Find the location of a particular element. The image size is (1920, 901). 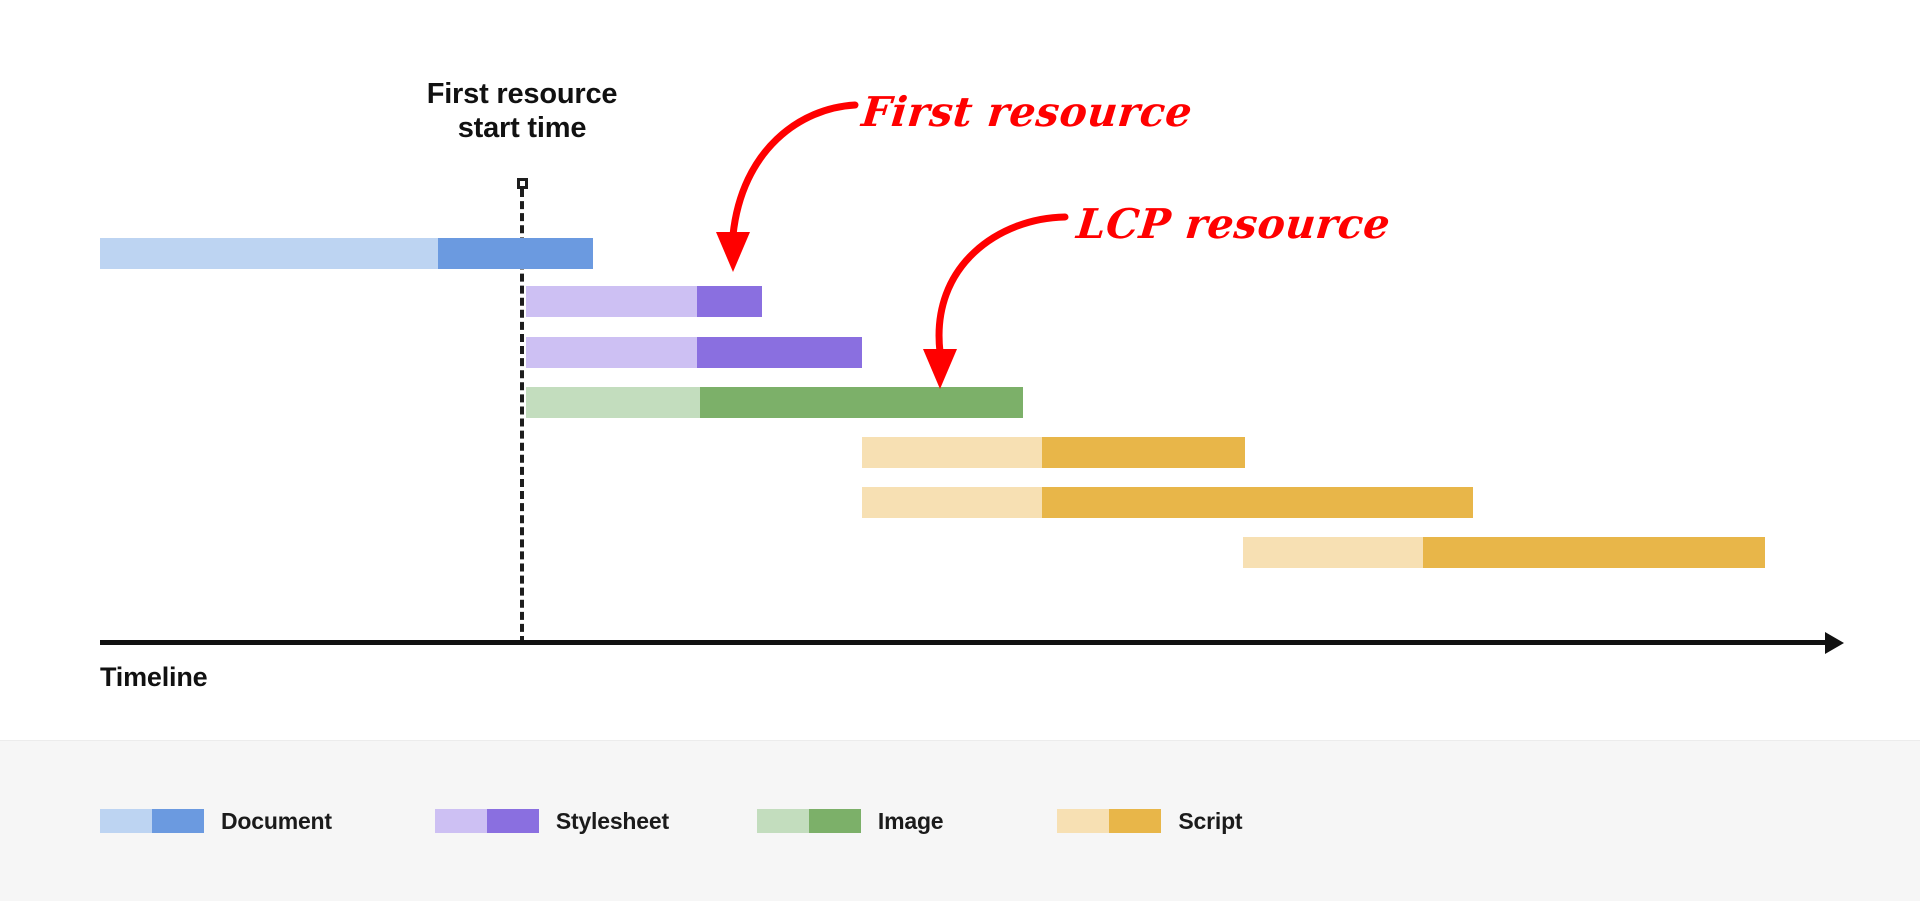

legend-item-image: Image is located at coordinates (850, 821).